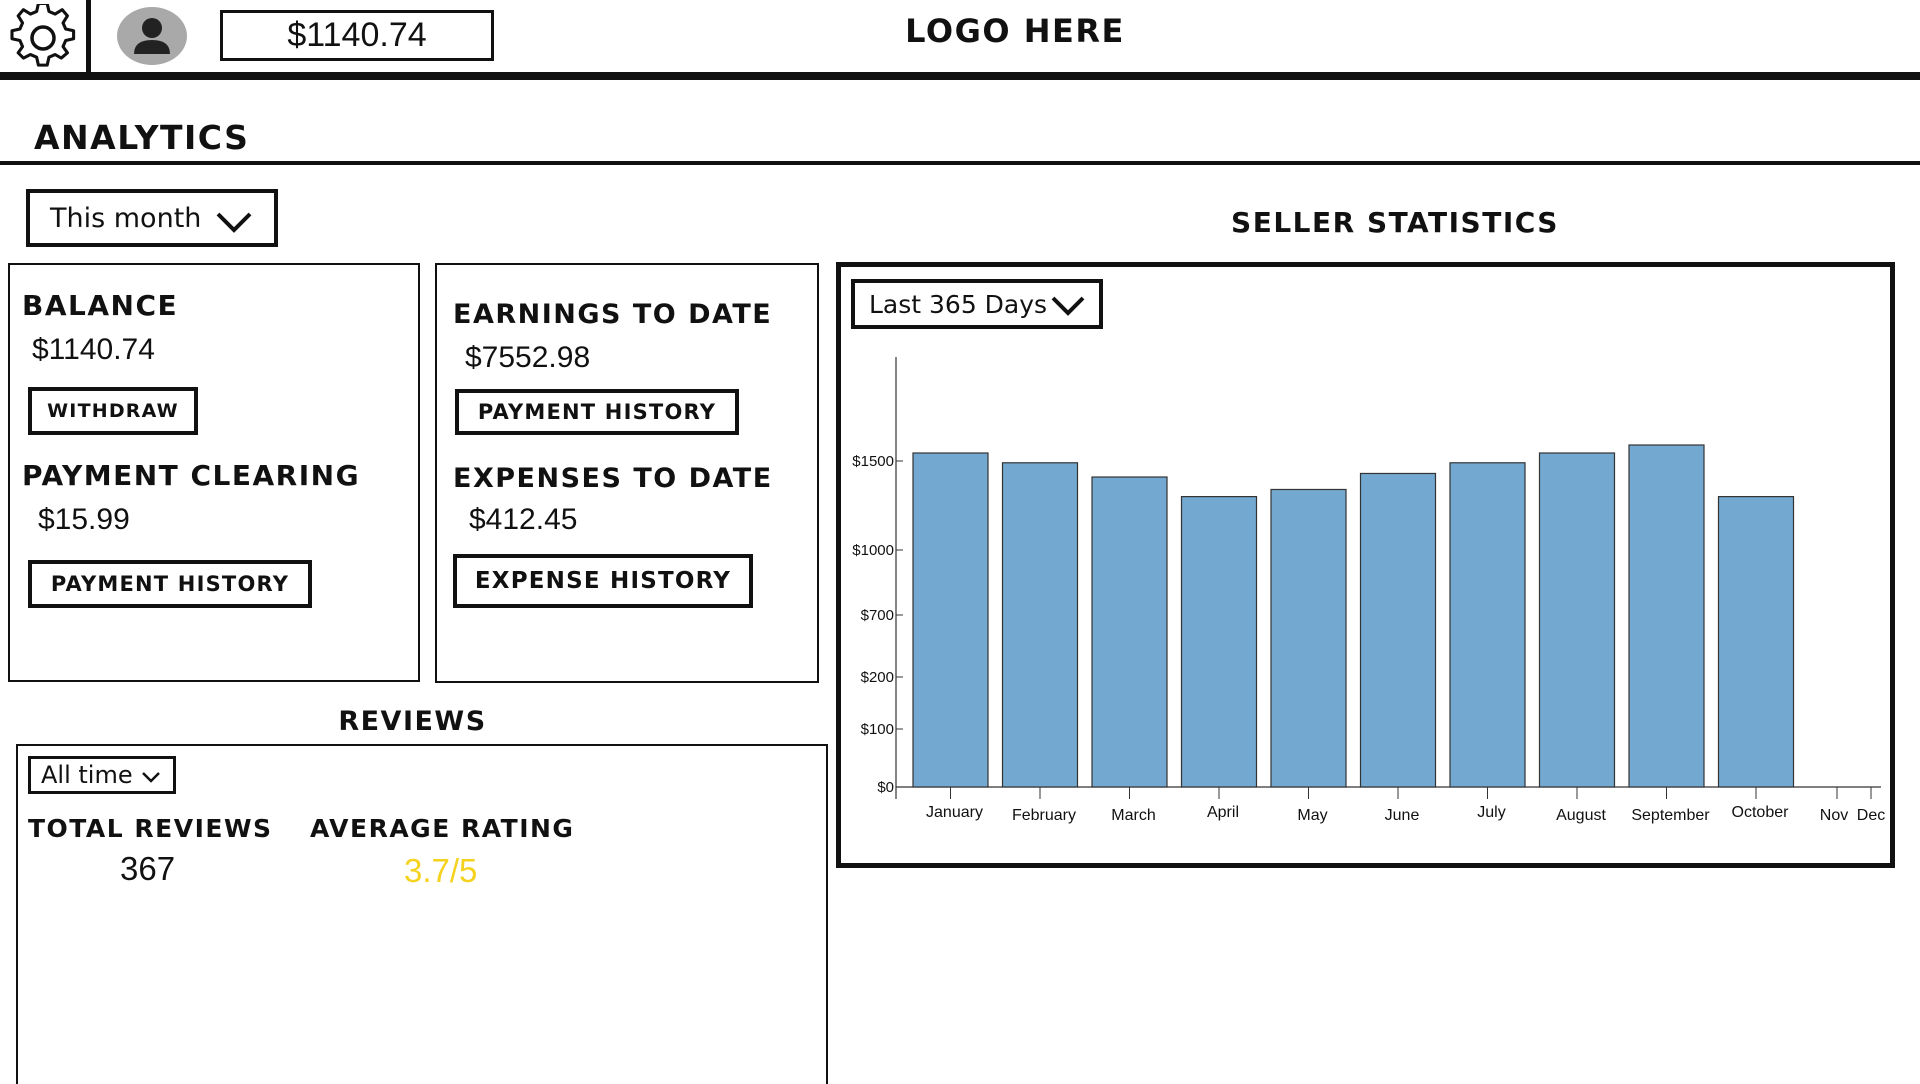 The height and width of the screenshot is (1084, 1920). What do you see at coordinates (528, 357) in the screenshot?
I see `earnings-to-date-value: $7552.98` at bounding box center [528, 357].